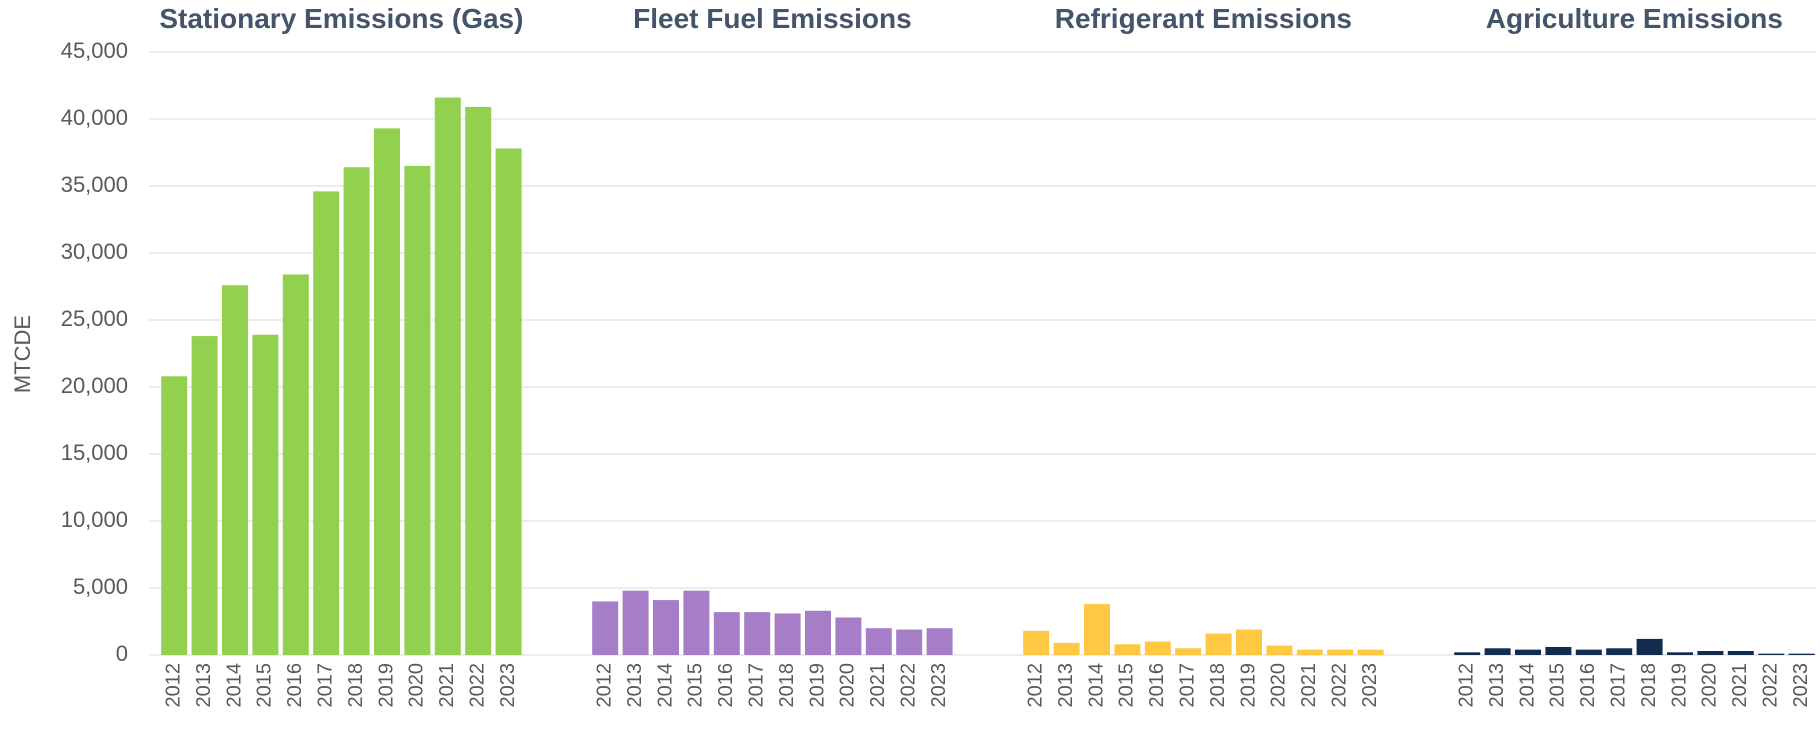 This screenshot has width=1820, height=732. Describe the element at coordinates (94, 385) in the screenshot. I see `y-tick-label: 20,000` at that location.